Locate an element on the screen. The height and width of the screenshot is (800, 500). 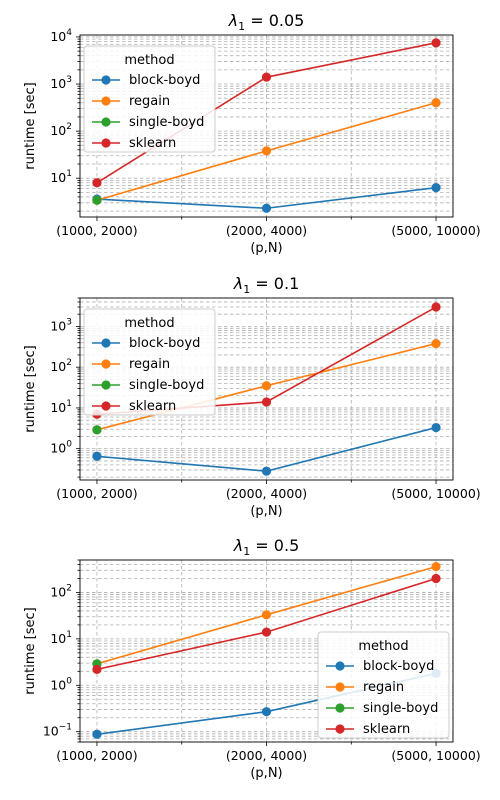
chart-title: λ1 = 0.1 is located at coordinates (266, 285).